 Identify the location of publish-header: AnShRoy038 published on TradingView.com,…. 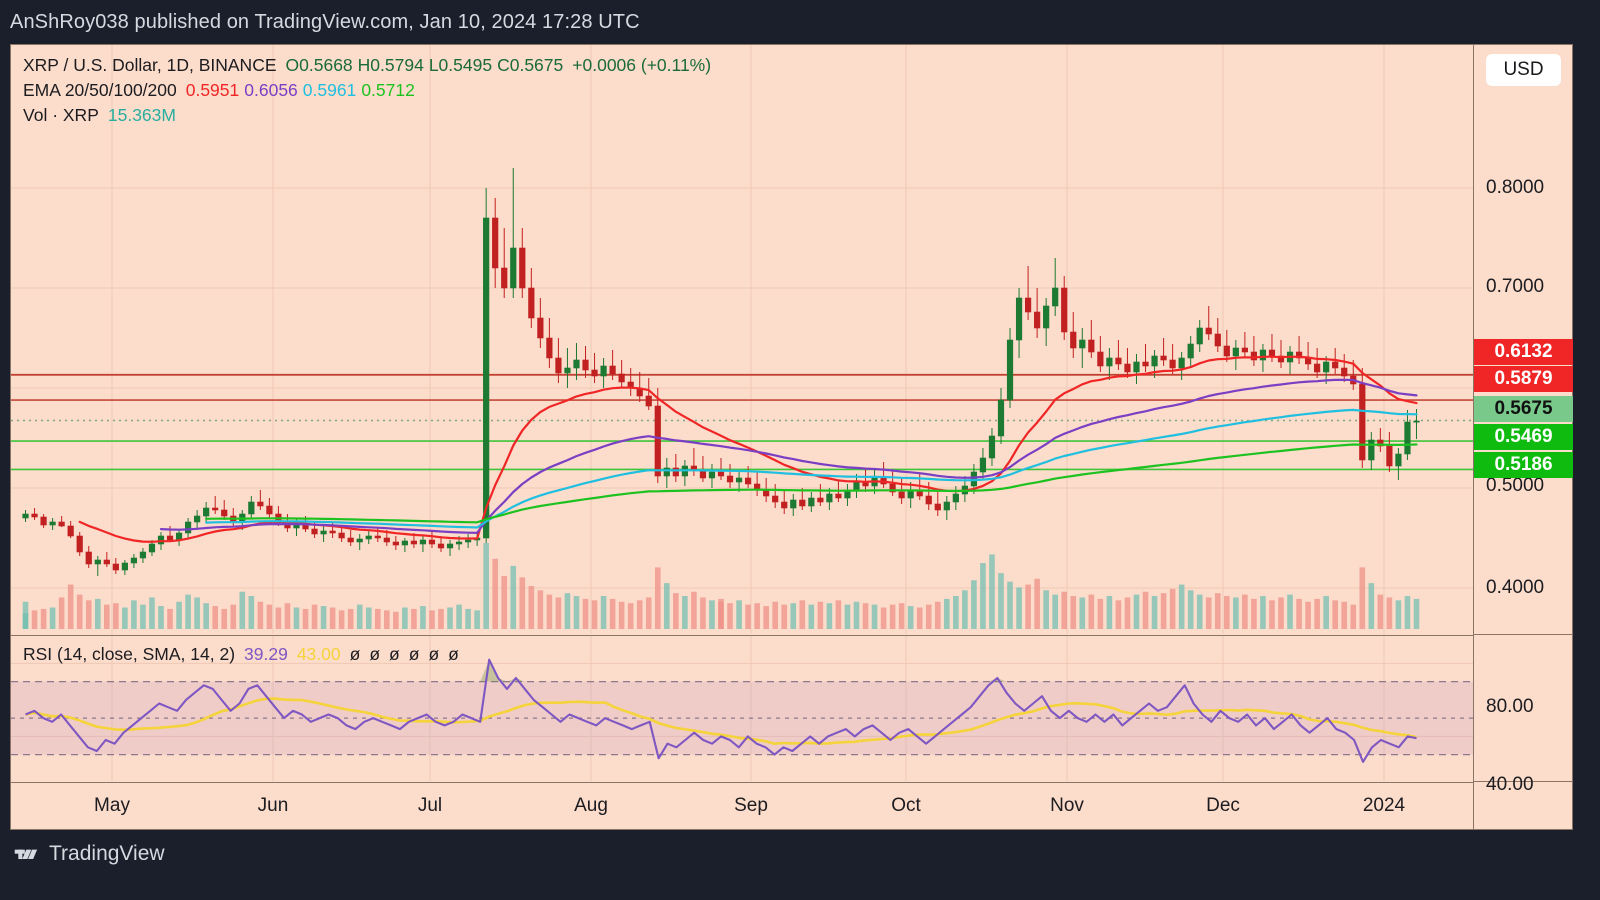
(800, 22).